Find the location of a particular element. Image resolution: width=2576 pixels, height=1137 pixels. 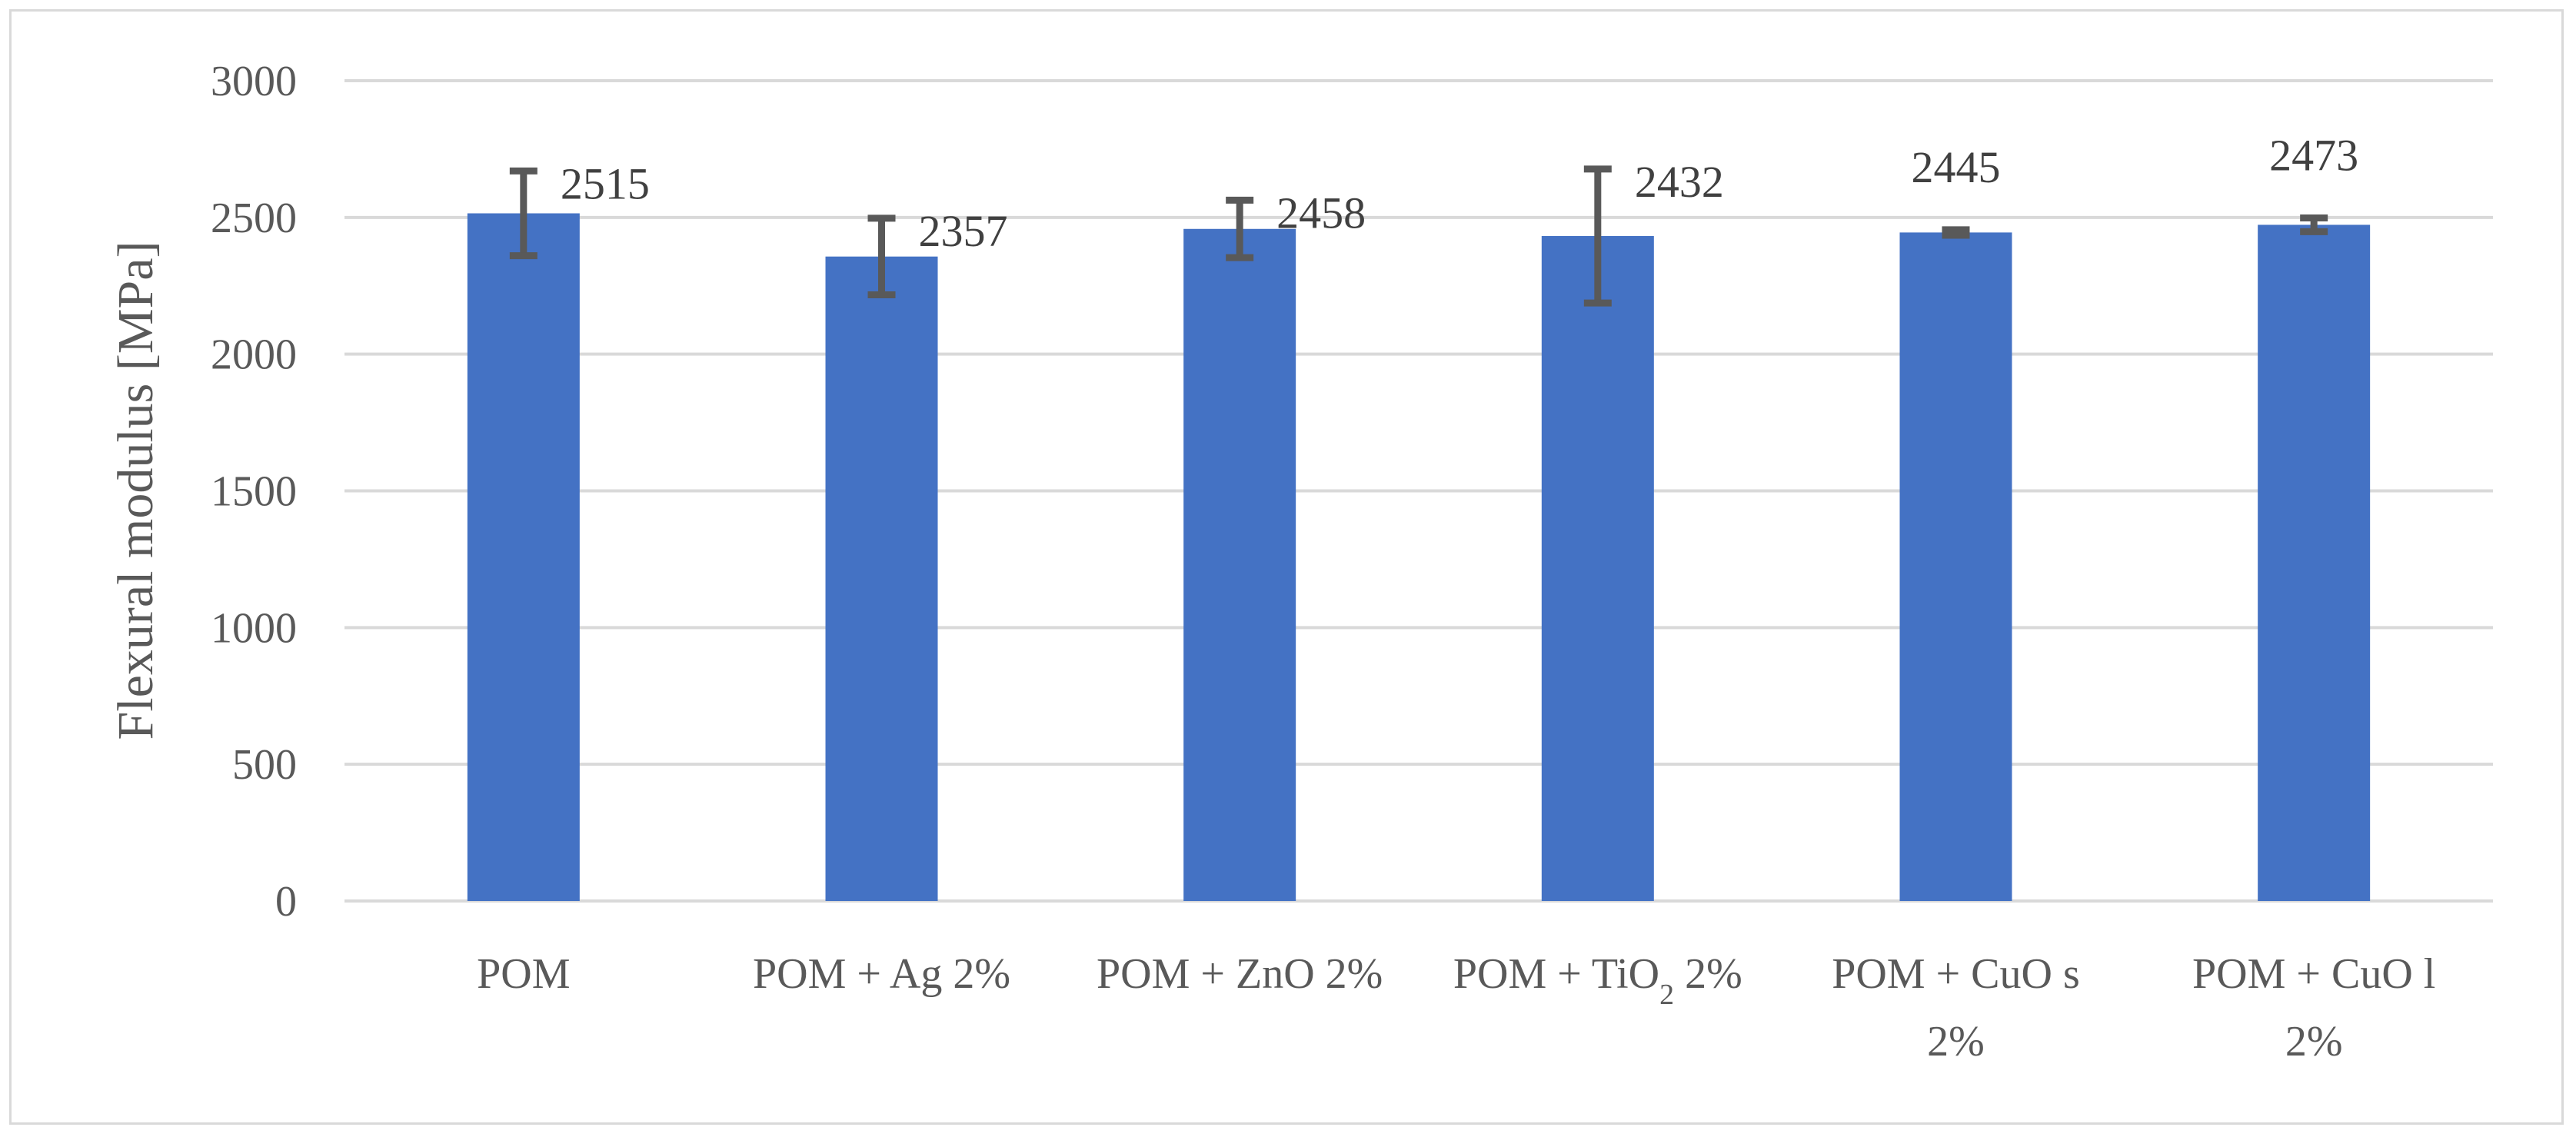

data-label: 2473 is located at coordinates (2313, 156).